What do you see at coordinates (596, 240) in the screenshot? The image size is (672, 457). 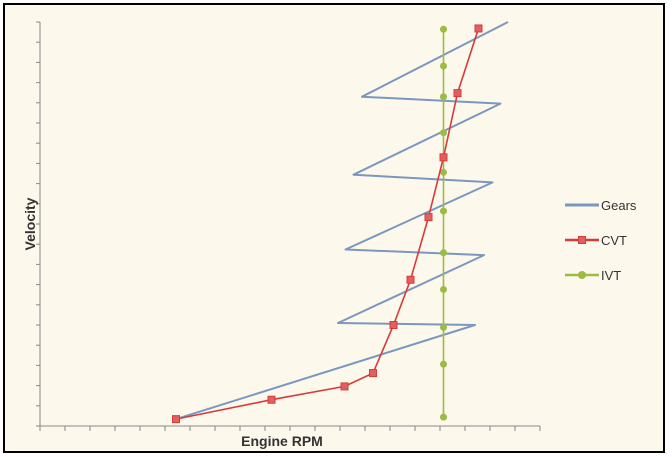 I see `legend-item-cvt: CVT` at bounding box center [596, 240].